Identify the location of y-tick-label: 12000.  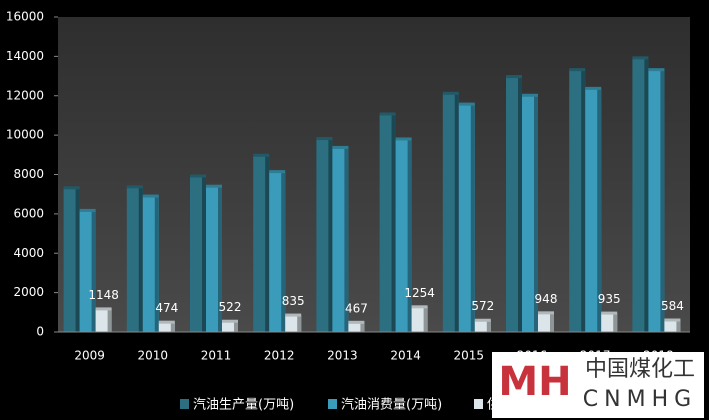
(25, 95).